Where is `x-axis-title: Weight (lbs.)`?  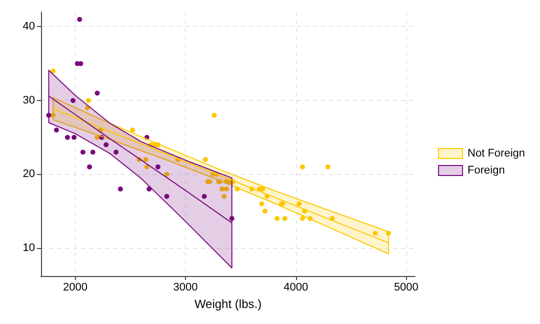 x-axis-title: Weight (lbs.) is located at coordinates (228, 304).